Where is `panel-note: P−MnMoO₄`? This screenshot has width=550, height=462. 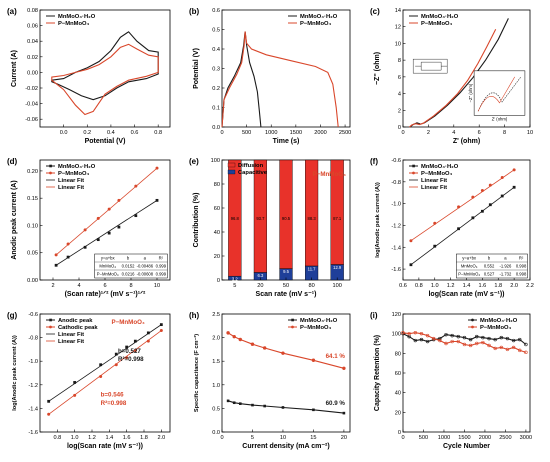
panel-note: P−MnMoO₄ is located at coordinates (329, 174).